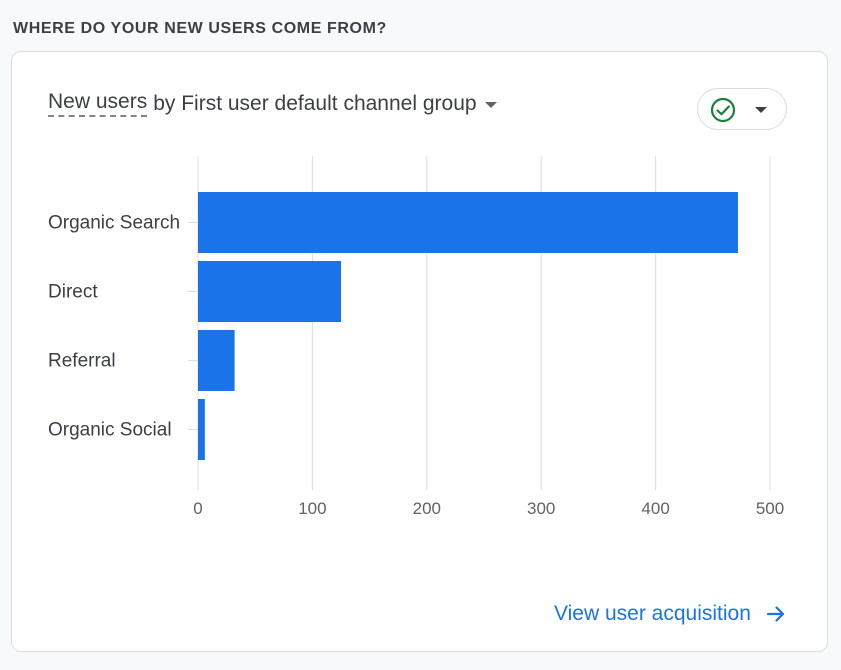  Describe the element at coordinates (114, 223) in the screenshot. I see `category-label: Organic Search` at that location.